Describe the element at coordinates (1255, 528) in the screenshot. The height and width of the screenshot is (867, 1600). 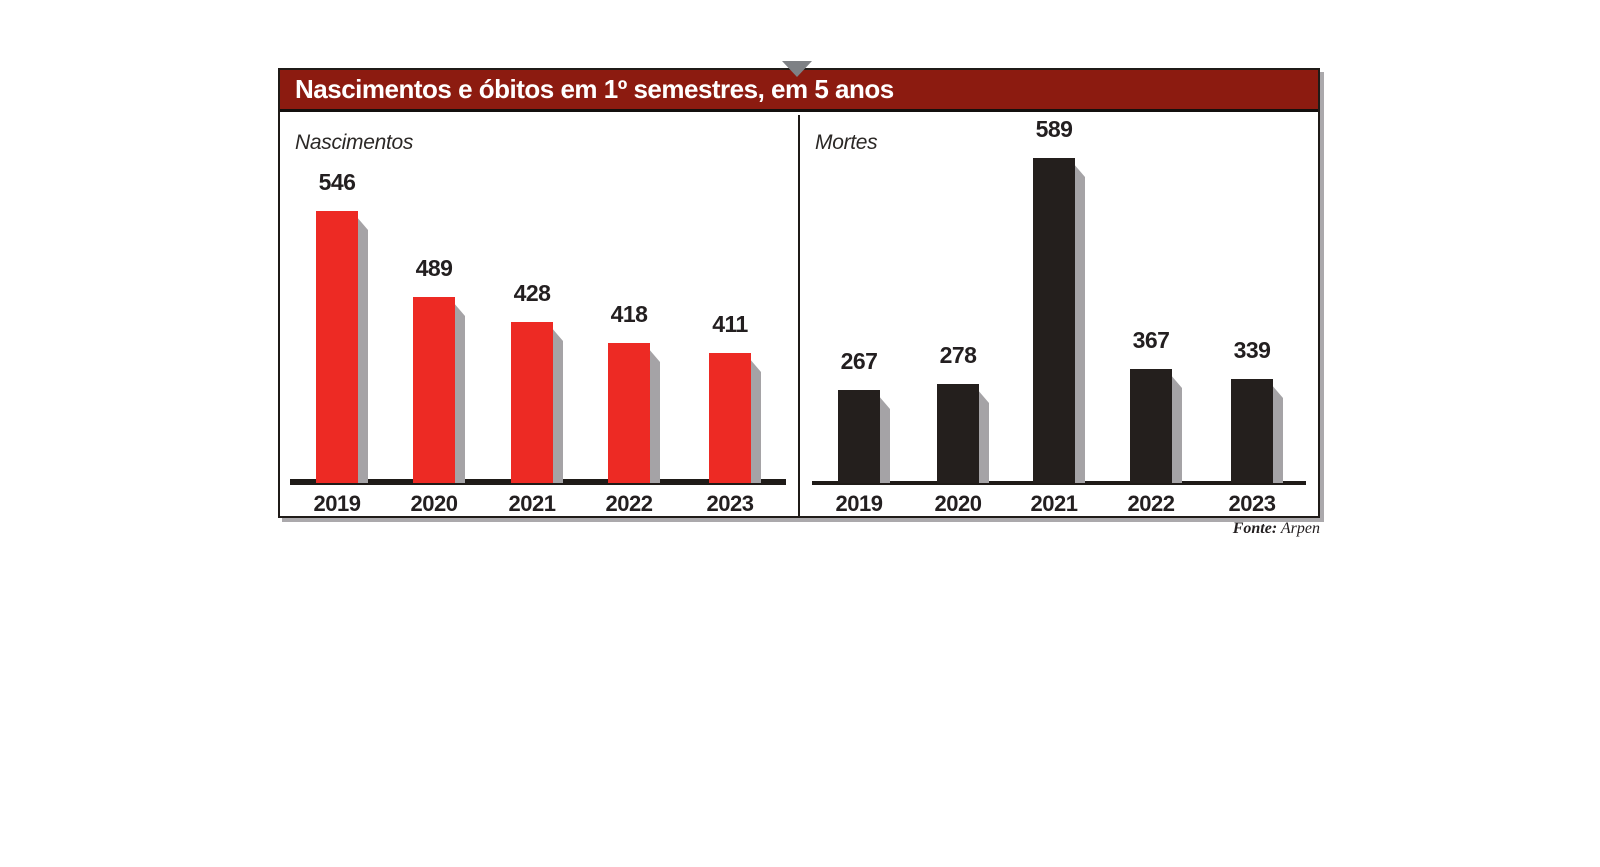
I see `source-label: Fonte:` at that location.